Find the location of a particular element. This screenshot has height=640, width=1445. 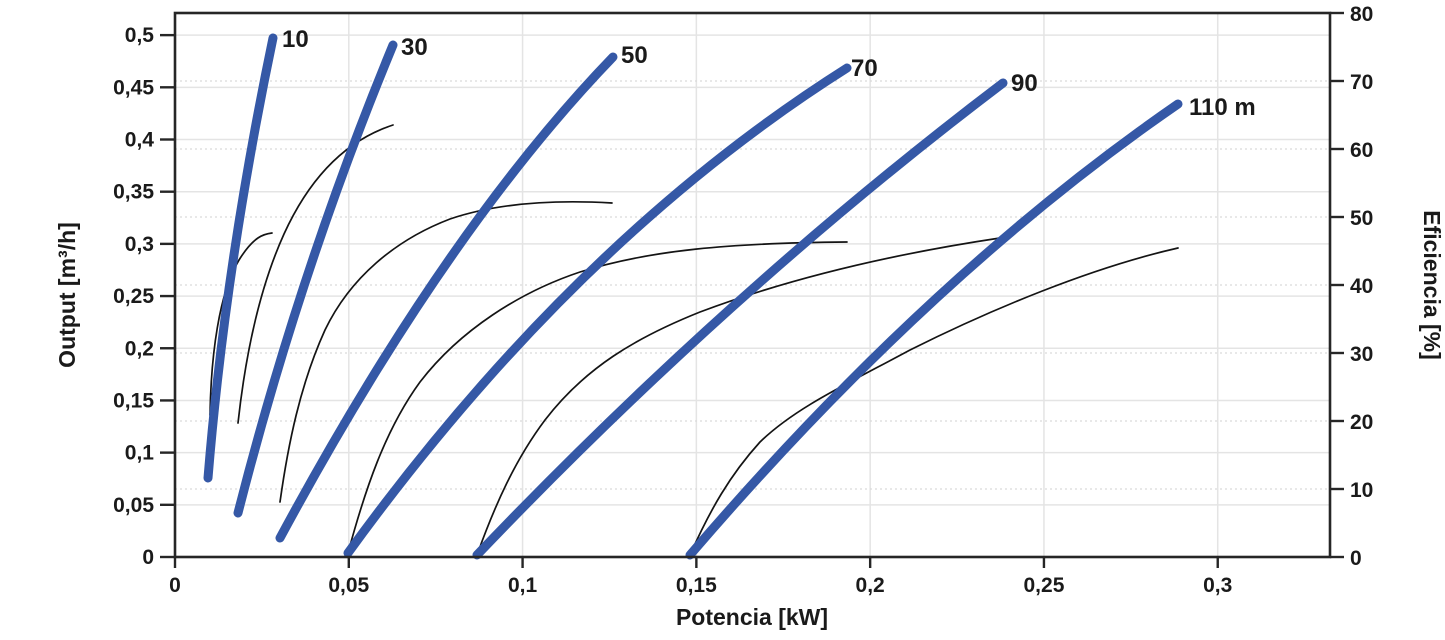

x-tick-label: 0,25 is located at coordinates (1044, 585).